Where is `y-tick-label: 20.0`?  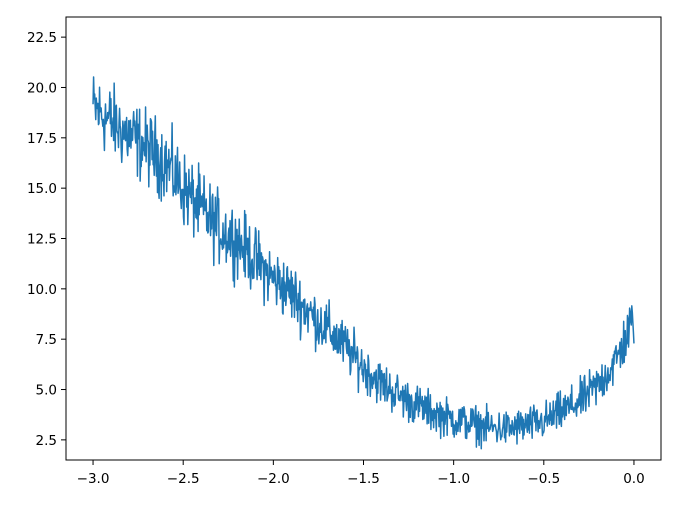 y-tick-label: 20.0 is located at coordinates (42, 88).